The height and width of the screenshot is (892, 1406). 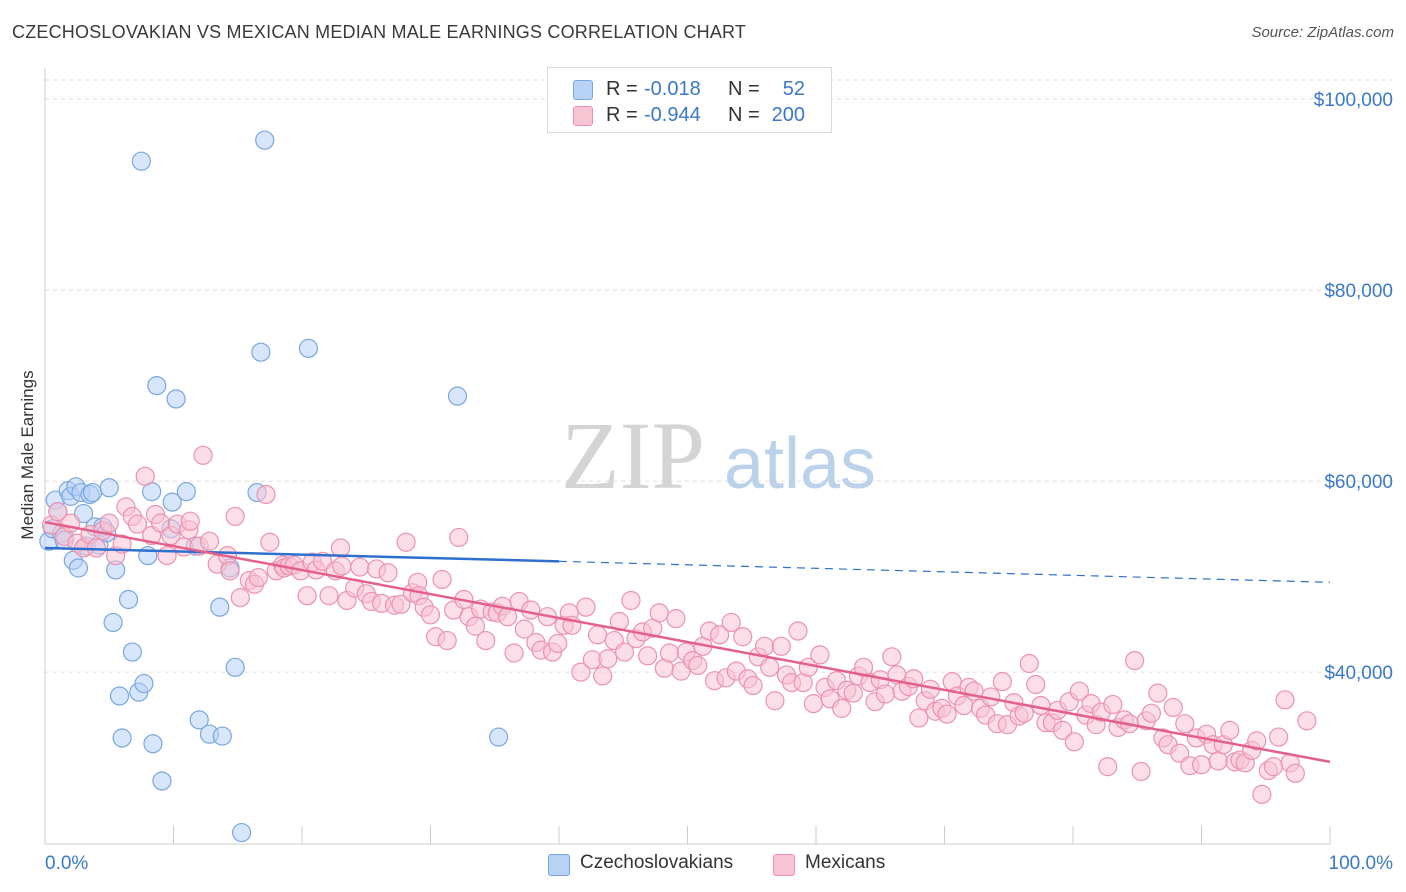 What do you see at coordinates (1361, 863) in the screenshot?
I see `x-tick-label-end: 100.0%` at bounding box center [1361, 863].